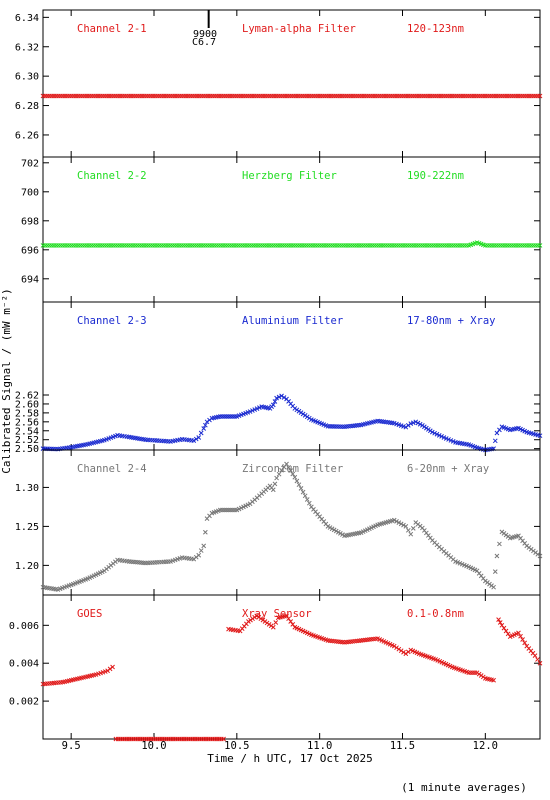 The image size is (550, 800). What do you see at coordinates (153, 746) in the screenshot?
I see `x-tick-label: 10.0` at bounding box center [153, 746].